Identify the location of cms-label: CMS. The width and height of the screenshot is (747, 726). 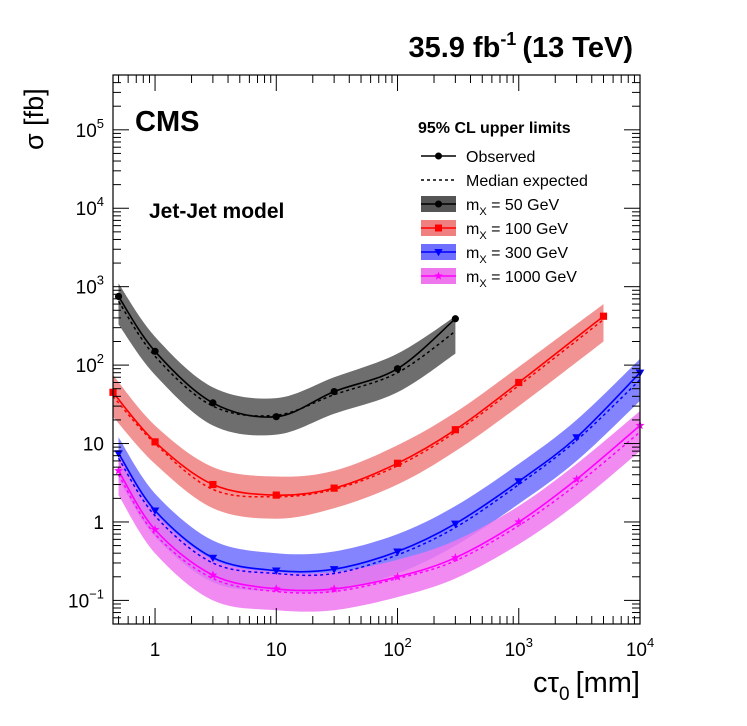
(167, 122).